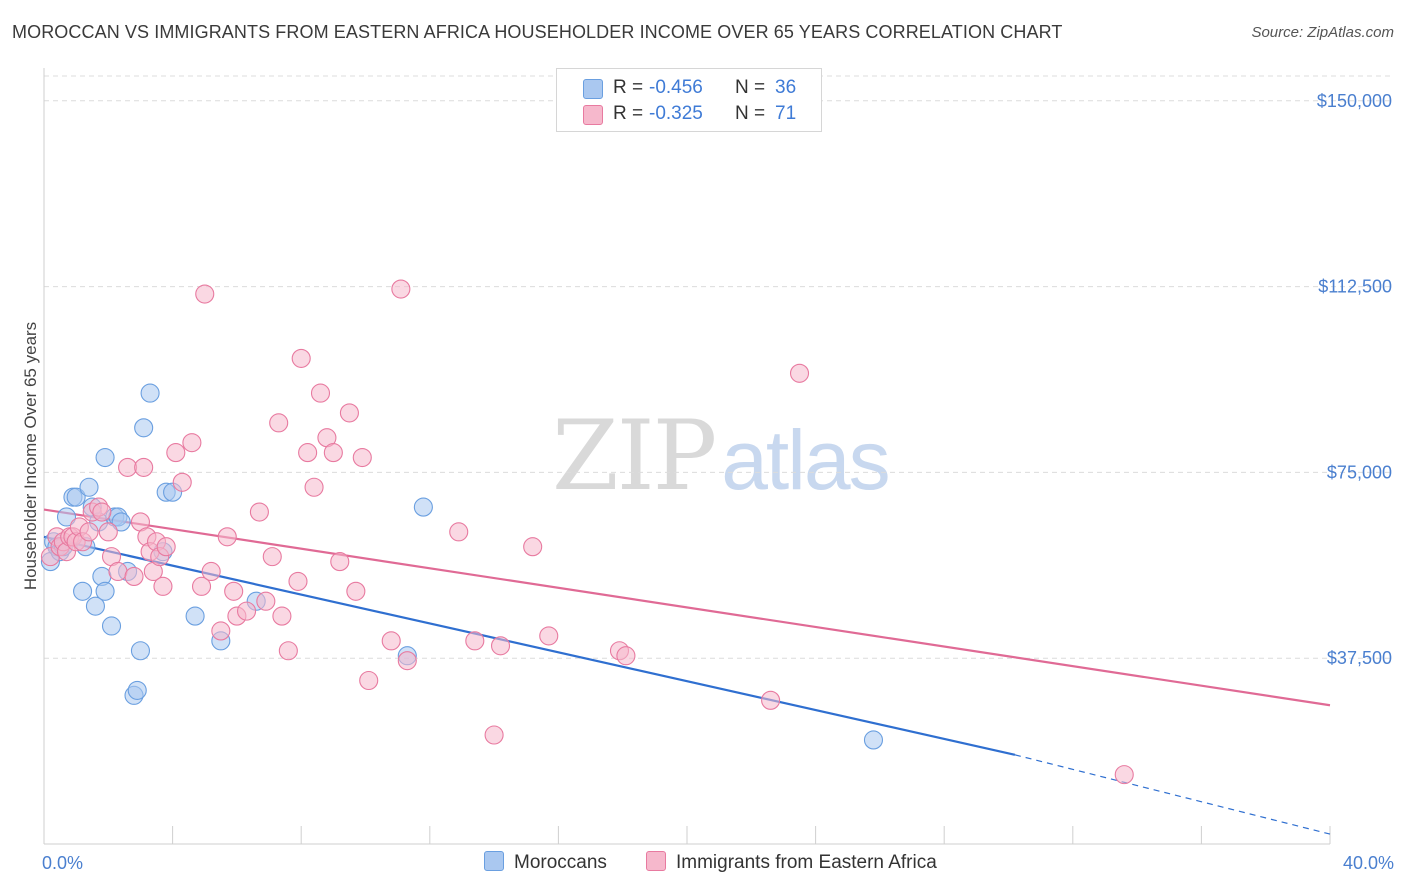  What do you see at coordinates (560, 862) in the screenshot?
I see `legend-label-moroccans: Moroccans` at bounding box center [560, 862].